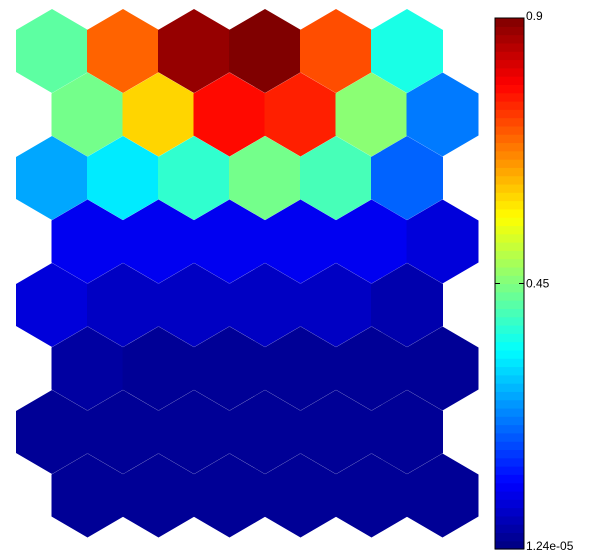 The height and width of the screenshot is (553, 594). I want to click on hex-cell-r6-c0, so click(52, 432).